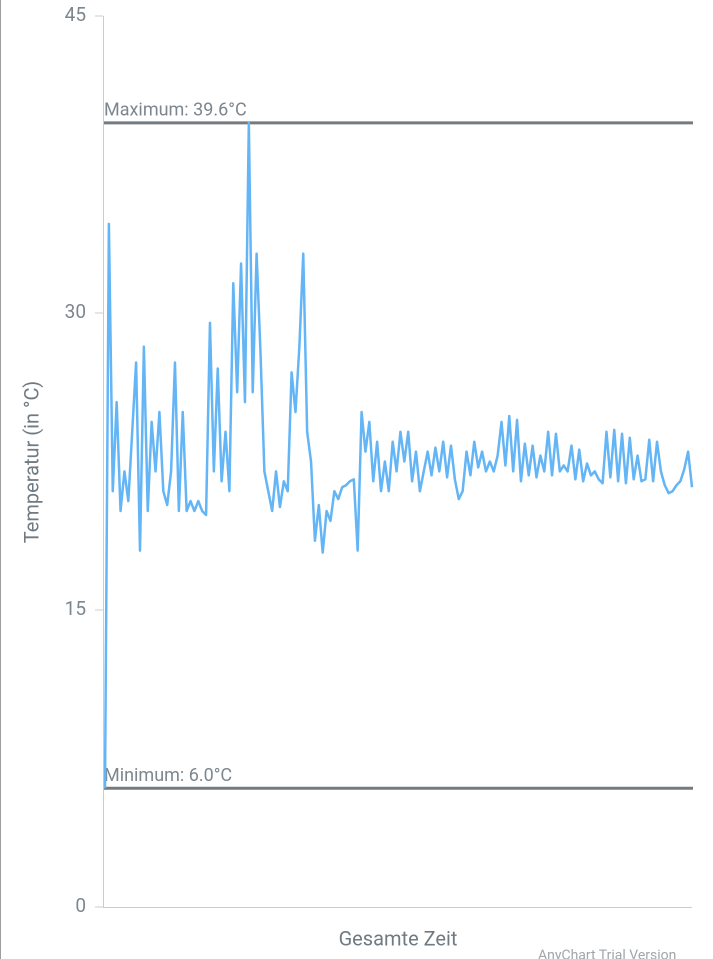  What do you see at coordinates (398, 938) in the screenshot?
I see `x-axis-title: Gesamte Zeit` at bounding box center [398, 938].